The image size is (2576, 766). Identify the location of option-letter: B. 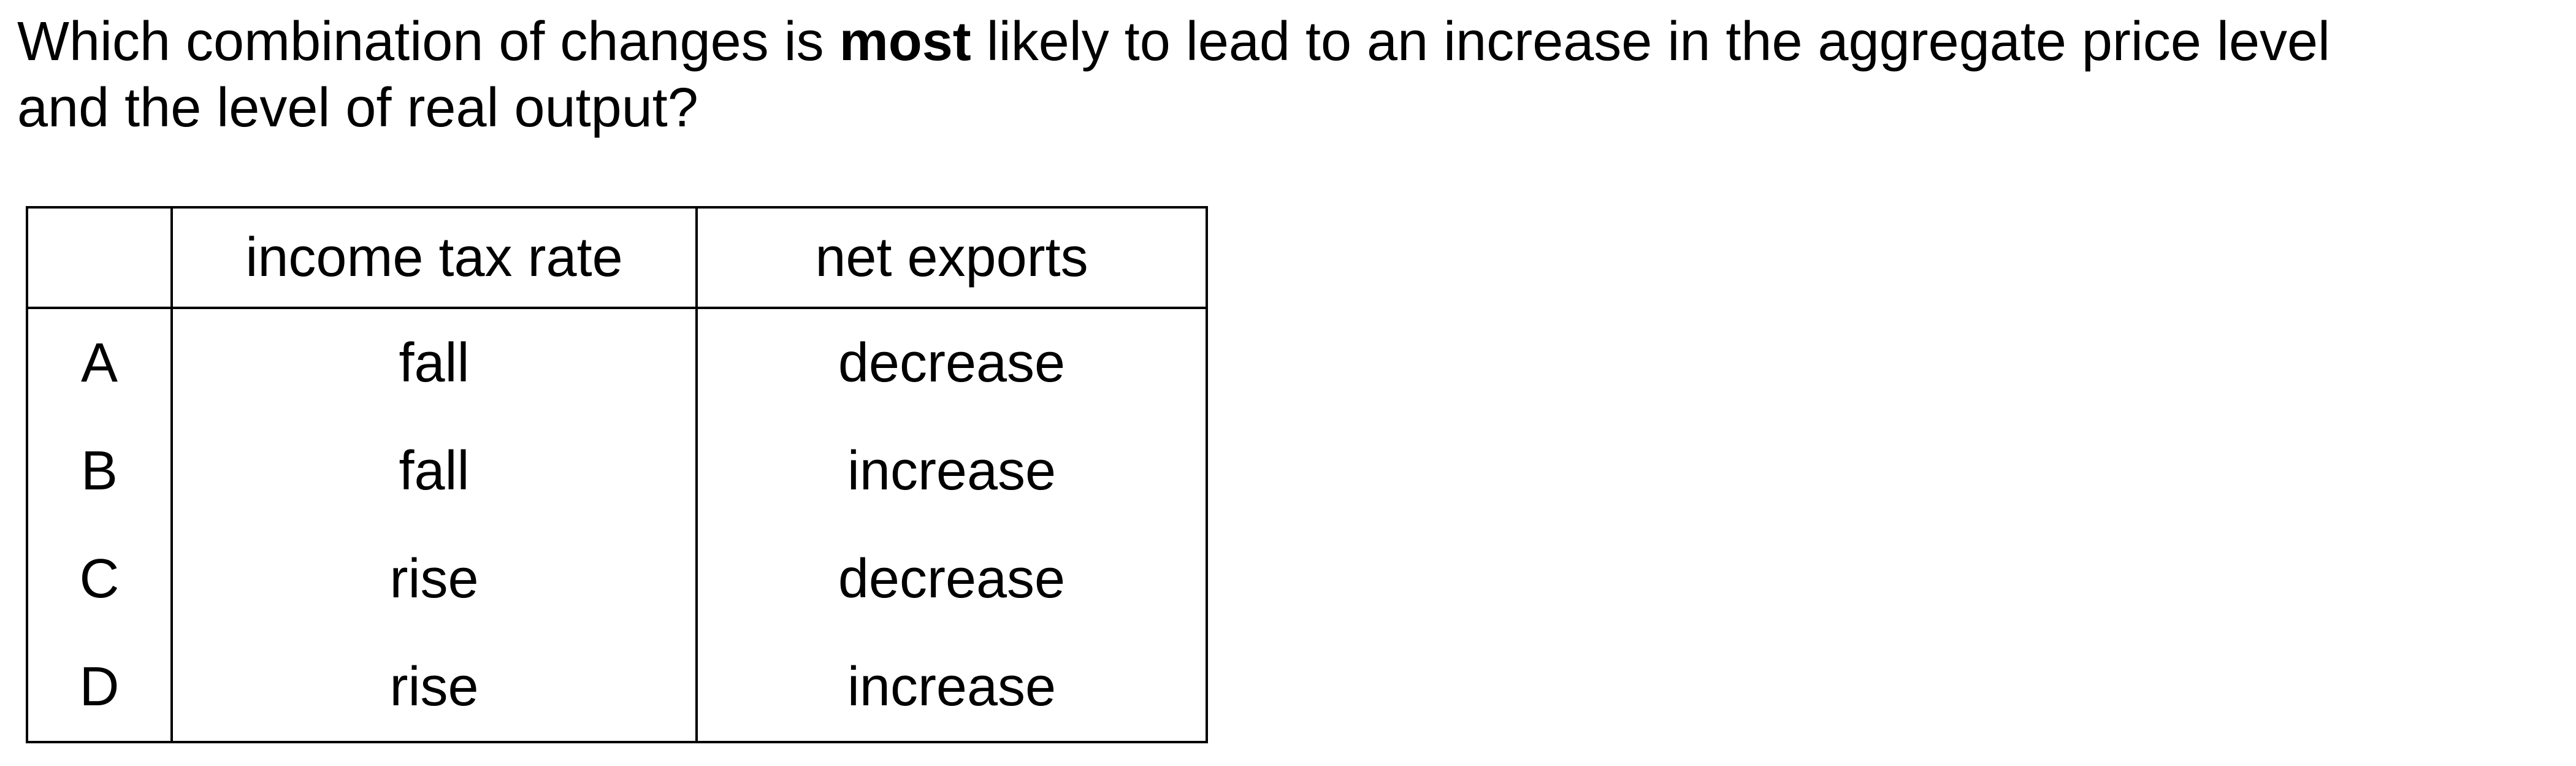
(99, 471).